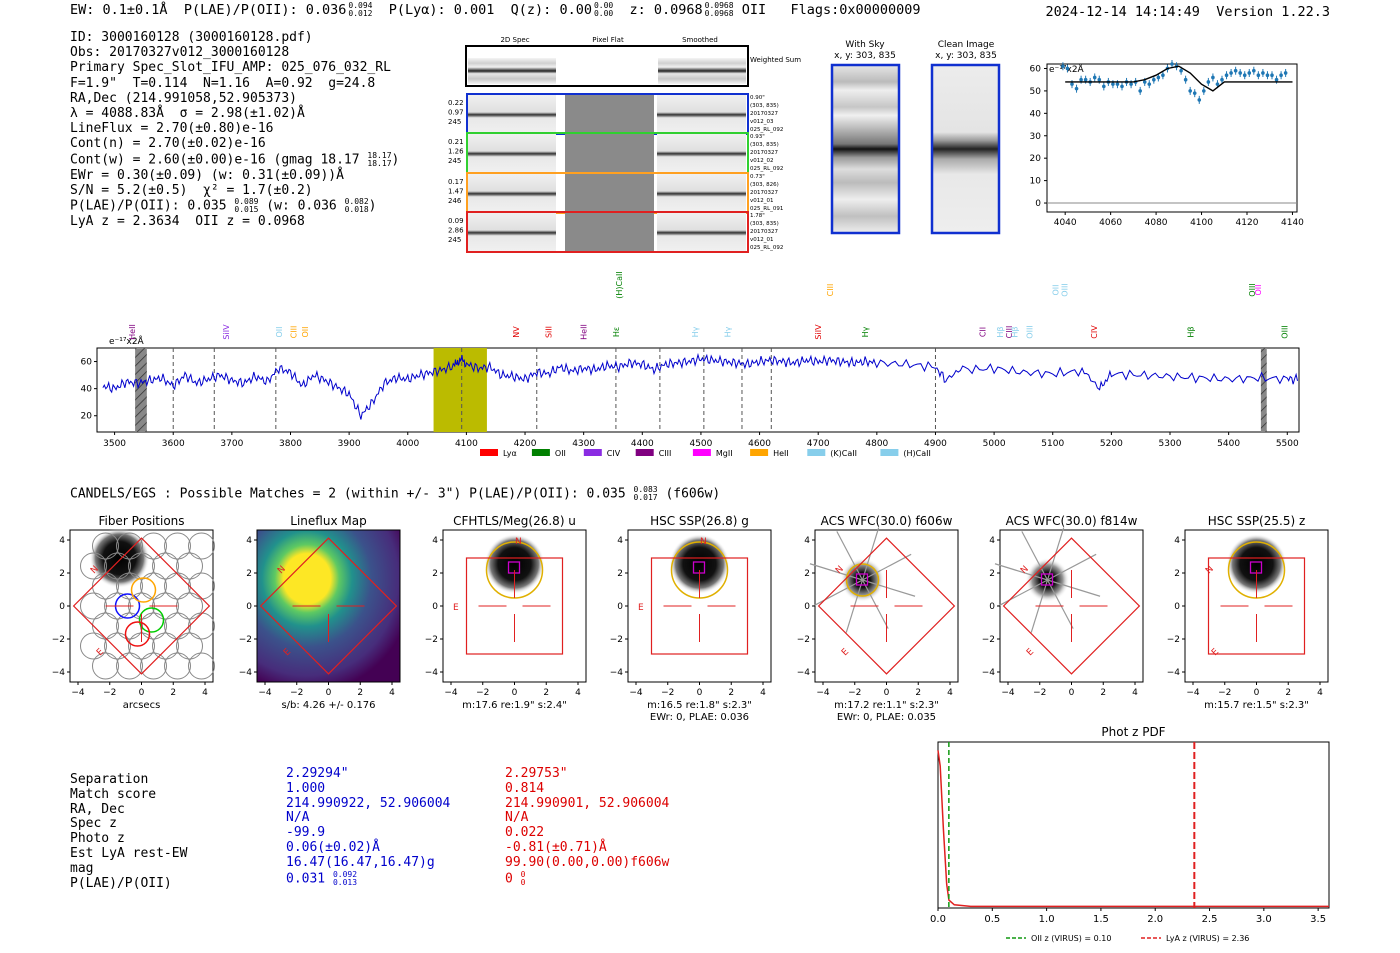  What do you see at coordinates (982, 332) in the screenshot?
I see `spectral-line-label: CII` at bounding box center [982, 332].